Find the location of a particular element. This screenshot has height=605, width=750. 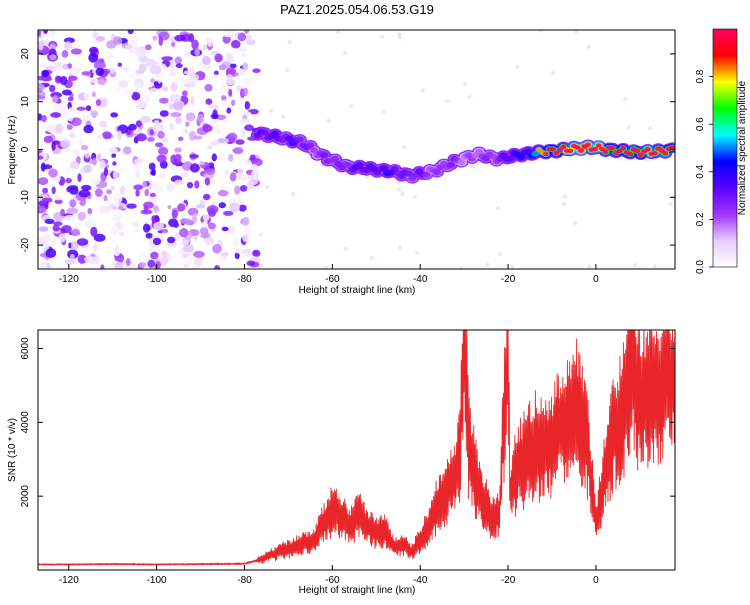

colorbar-tick-label: 0.2 is located at coordinates (700, 219).